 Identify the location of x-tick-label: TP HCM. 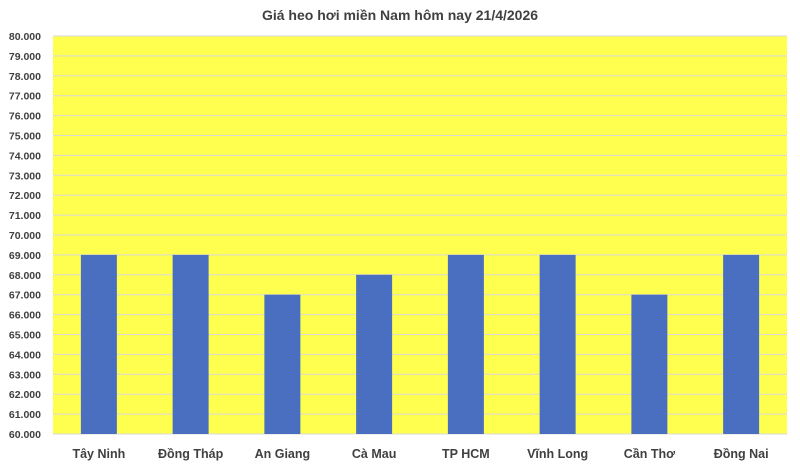
(466, 454).